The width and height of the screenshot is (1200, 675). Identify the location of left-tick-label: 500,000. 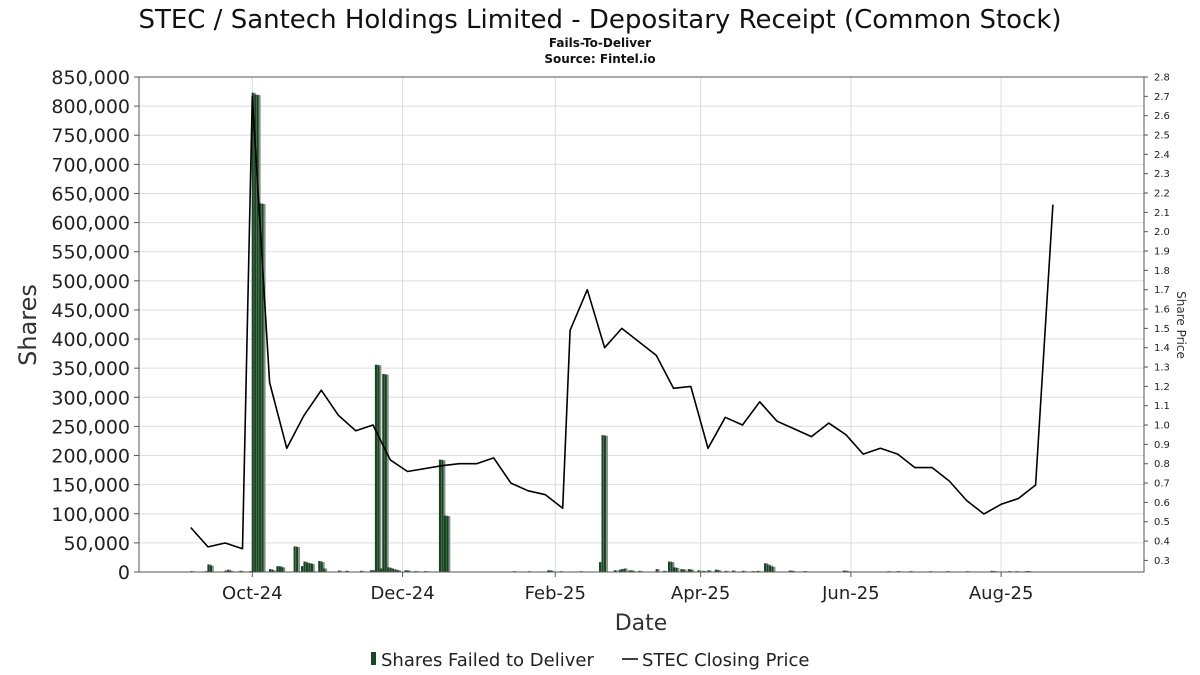
(90, 282).